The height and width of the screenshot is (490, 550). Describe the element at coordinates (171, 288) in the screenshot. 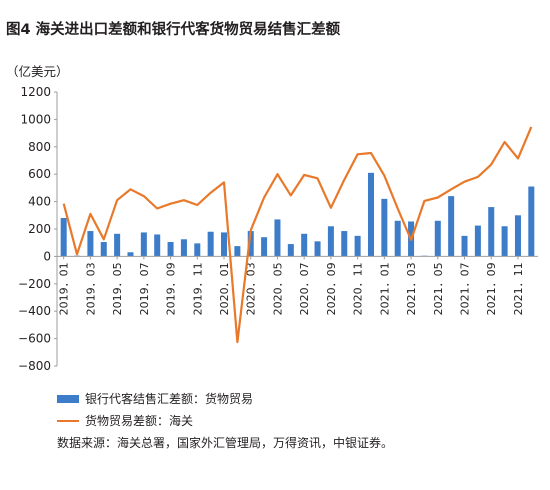

I see `x-tick-label: 2019．09` at that location.